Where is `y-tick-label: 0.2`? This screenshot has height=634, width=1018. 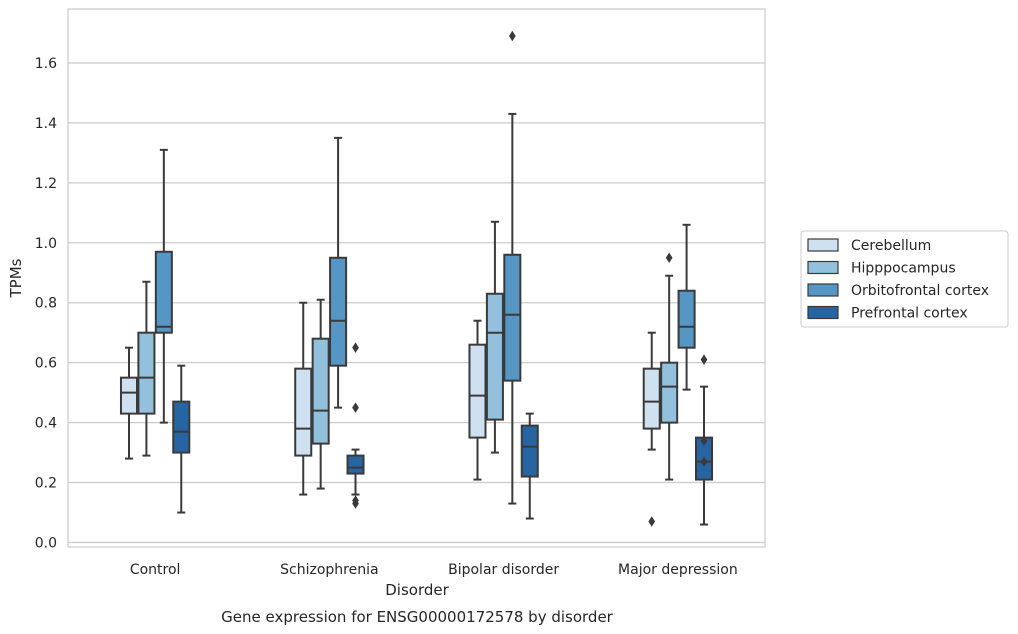
y-tick-label: 0.2 is located at coordinates (46, 484).